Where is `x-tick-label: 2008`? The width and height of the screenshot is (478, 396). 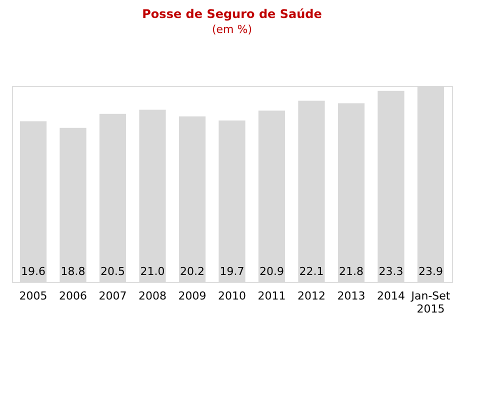
x-tick-label: 2008 is located at coordinates (152, 296).